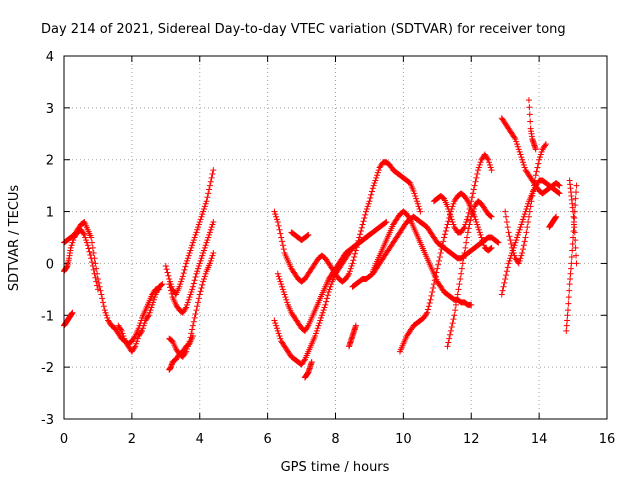 The image size is (640, 480). I want to click on x-tick-label: 8, so click(335, 439).